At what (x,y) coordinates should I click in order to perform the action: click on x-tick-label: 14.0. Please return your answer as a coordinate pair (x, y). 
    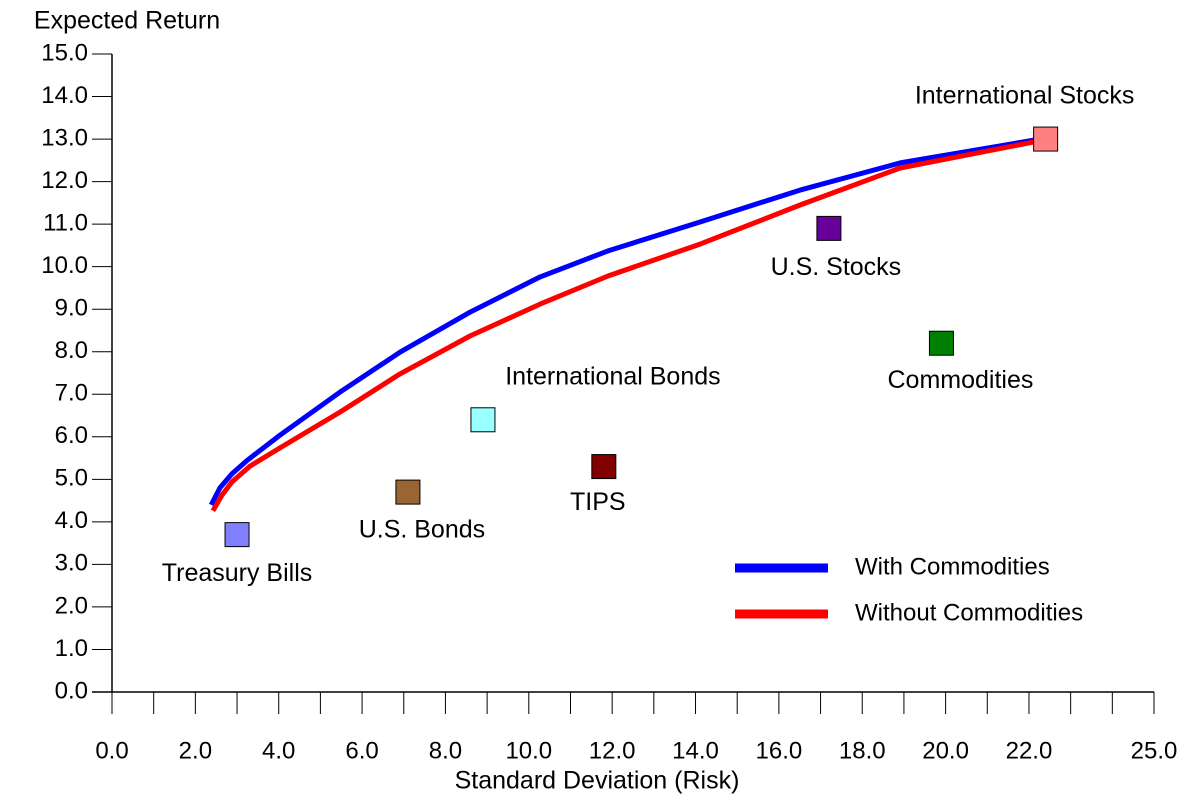
    Looking at the image, I should click on (695, 750).